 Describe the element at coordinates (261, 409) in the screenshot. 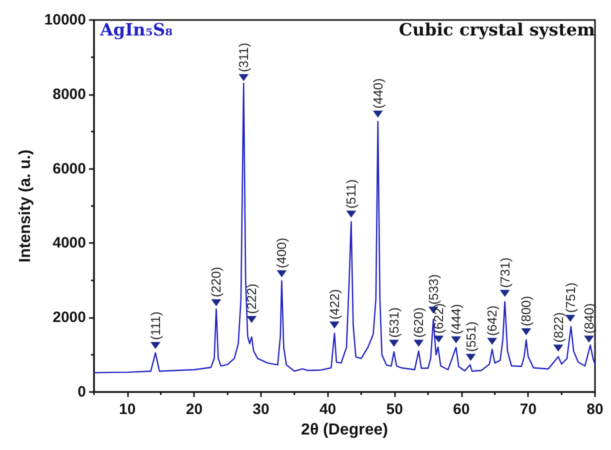

I see `x-tick-label: 30` at that location.